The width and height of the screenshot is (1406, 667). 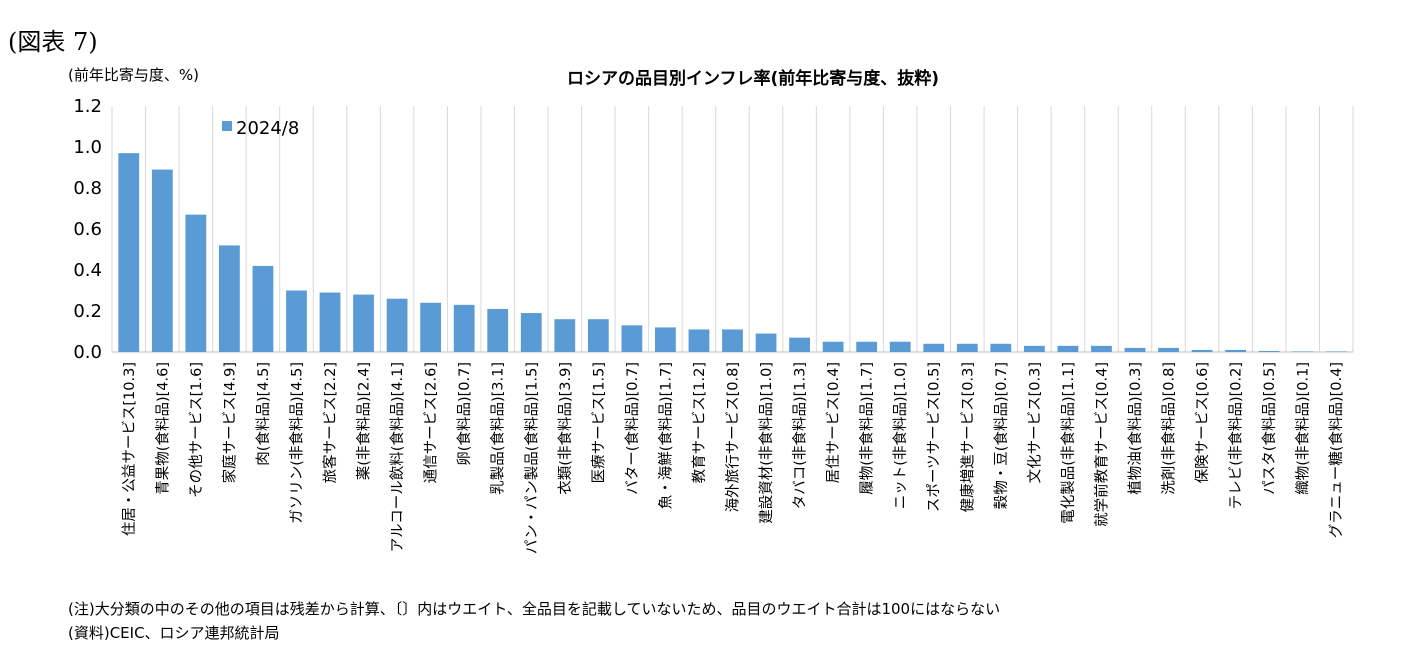 I want to click on x-tick-label: バター(食料品)[0.7], so click(x=632, y=428).